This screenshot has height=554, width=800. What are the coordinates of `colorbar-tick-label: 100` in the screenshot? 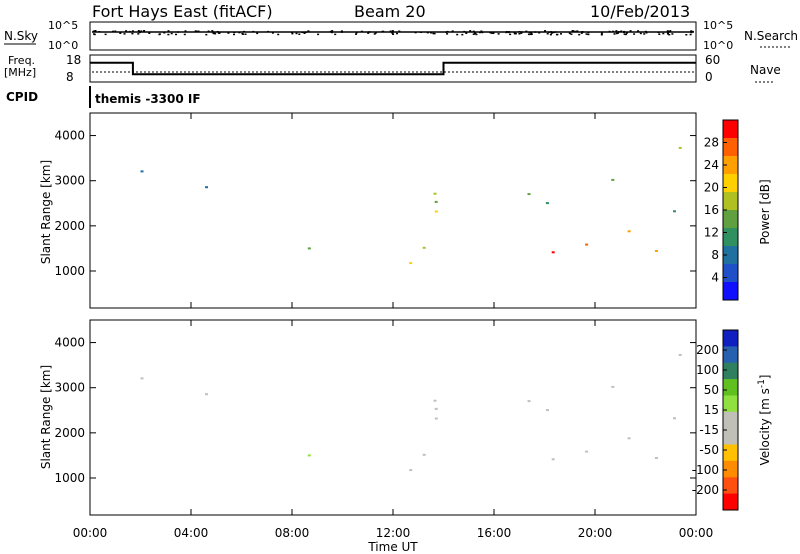 It's located at (707, 370).